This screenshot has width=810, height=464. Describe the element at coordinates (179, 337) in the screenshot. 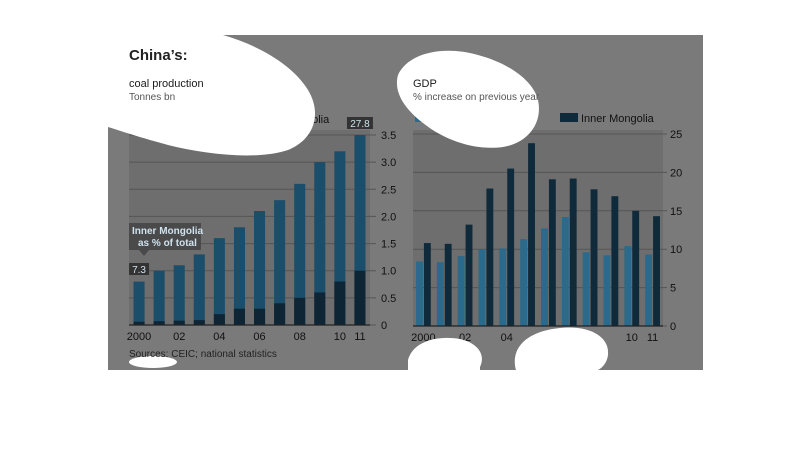

I see `left-x-tick-label: 02` at that location.